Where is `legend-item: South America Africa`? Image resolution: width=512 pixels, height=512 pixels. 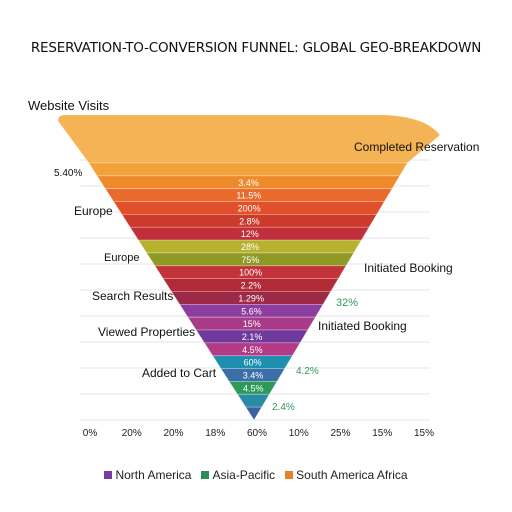 legend-item: South America Africa is located at coordinates (346, 475).